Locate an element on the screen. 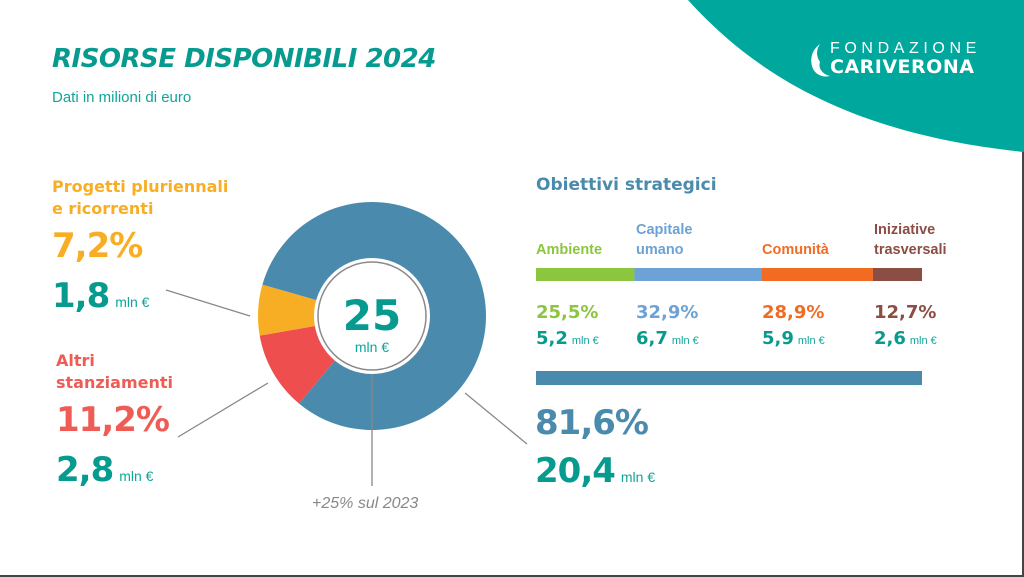 The height and width of the screenshot is (577, 1024). swoosh-shape is located at coordinates (856, 76).